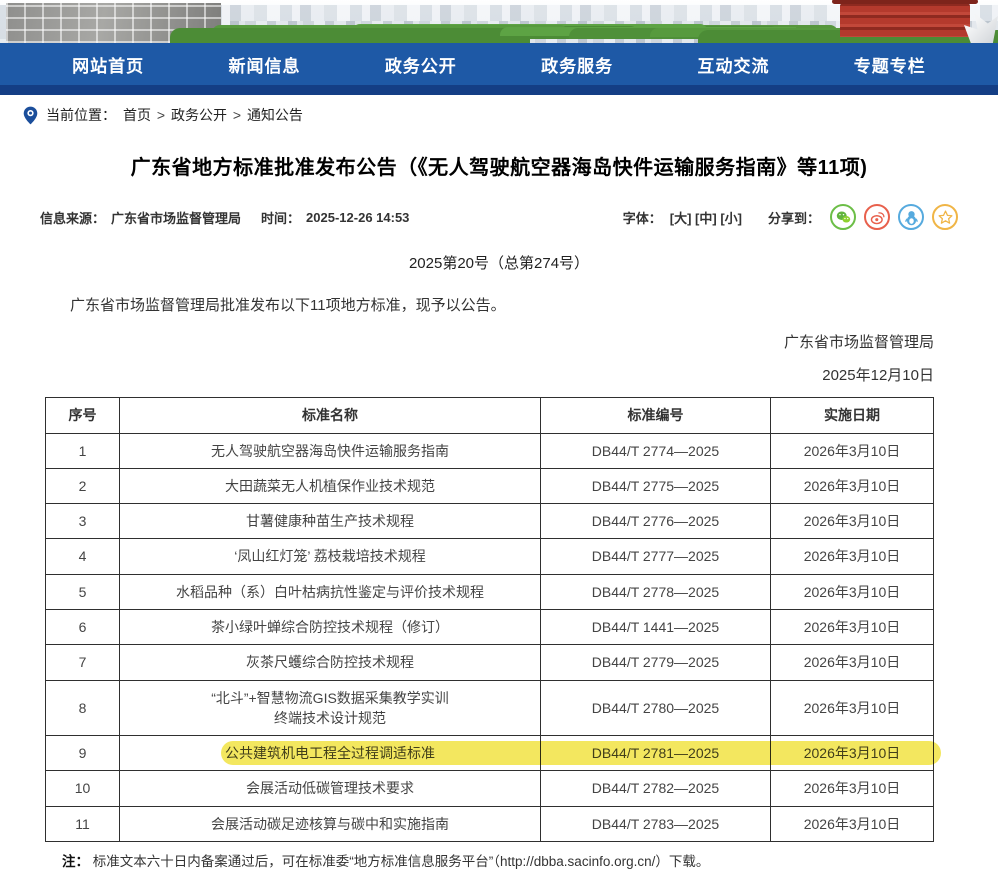 Image resolution: width=998 pixels, height=872 pixels. I want to click on breadcrumb-link-1: 首页, so click(137, 115).